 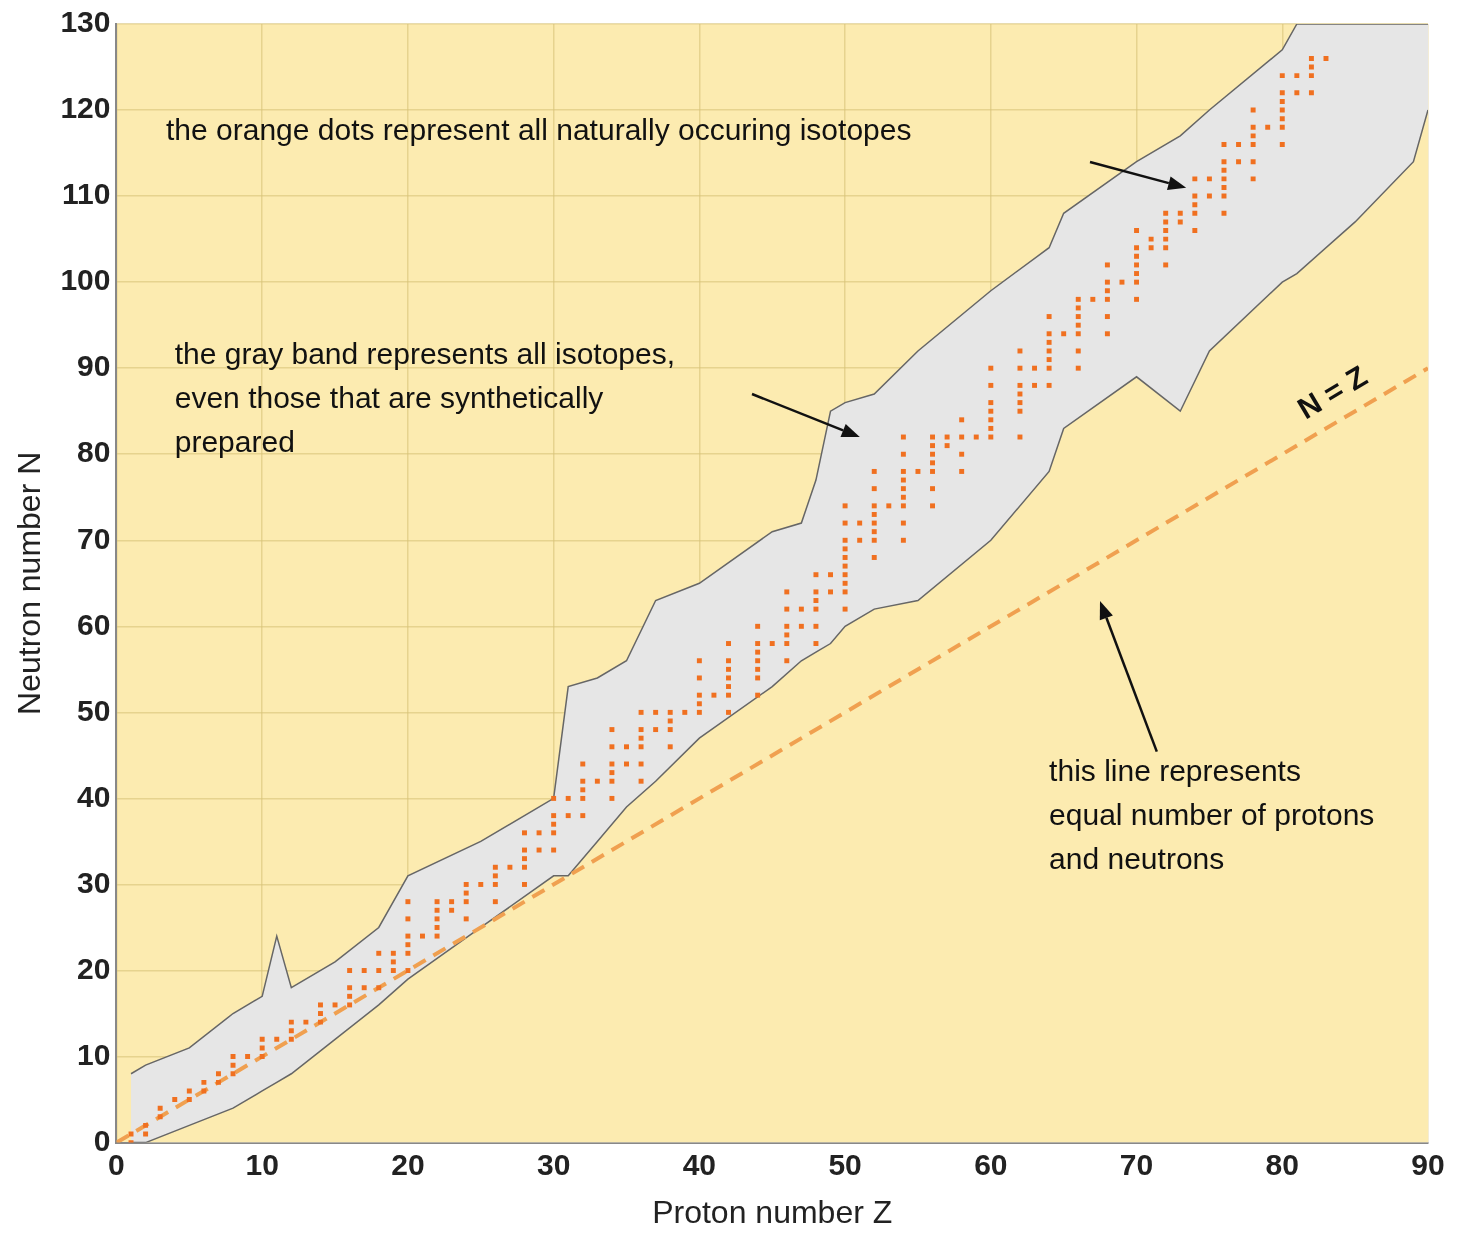 I want to click on y-tick-label: 130, so click(x=85, y=22).